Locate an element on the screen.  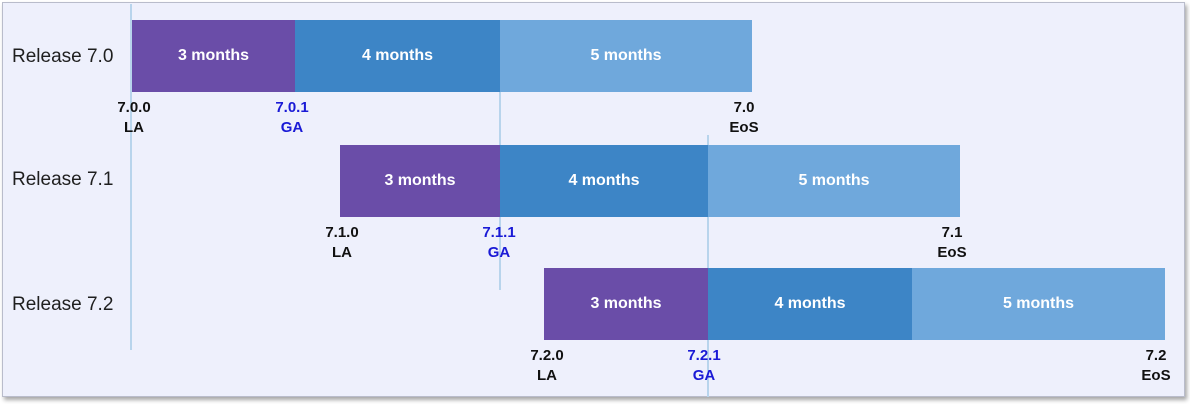
milestone-la-7-0: 7.0.0 LA is located at coordinates (134, 118).